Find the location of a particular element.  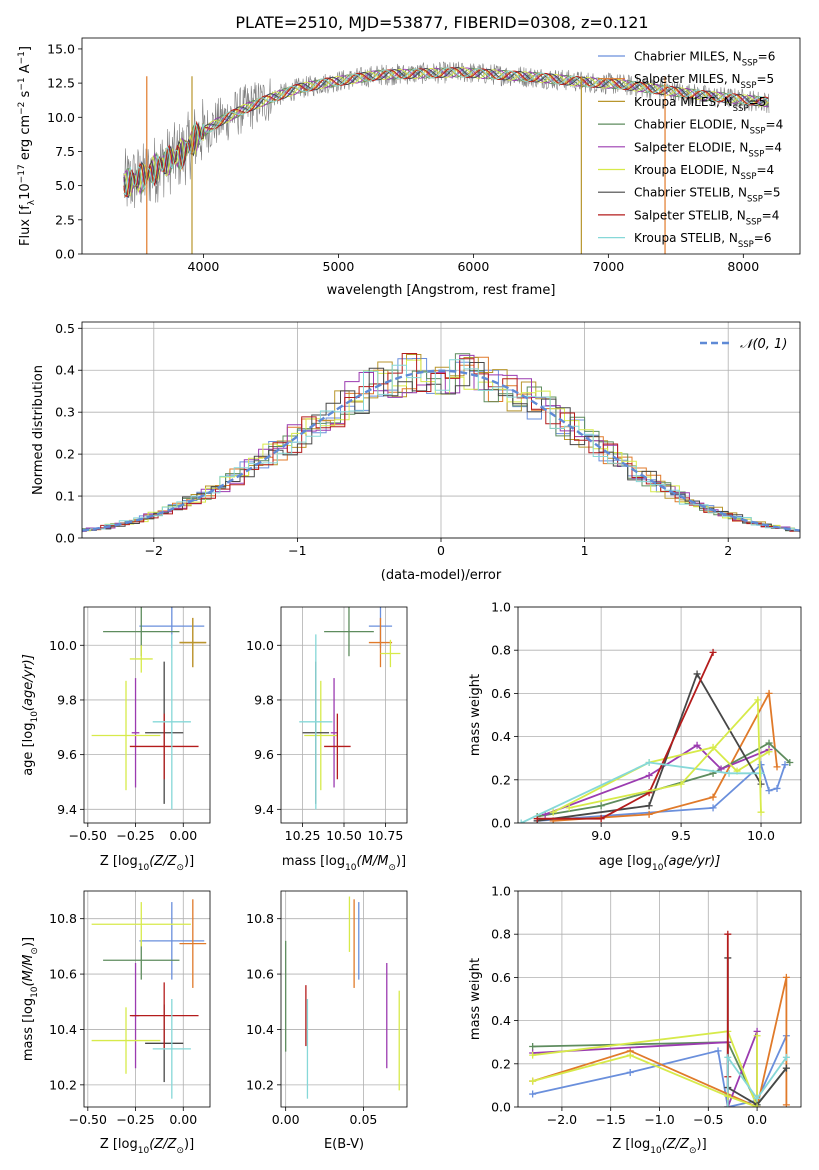

label-part: Z [log is located at coordinates (119, 1144).